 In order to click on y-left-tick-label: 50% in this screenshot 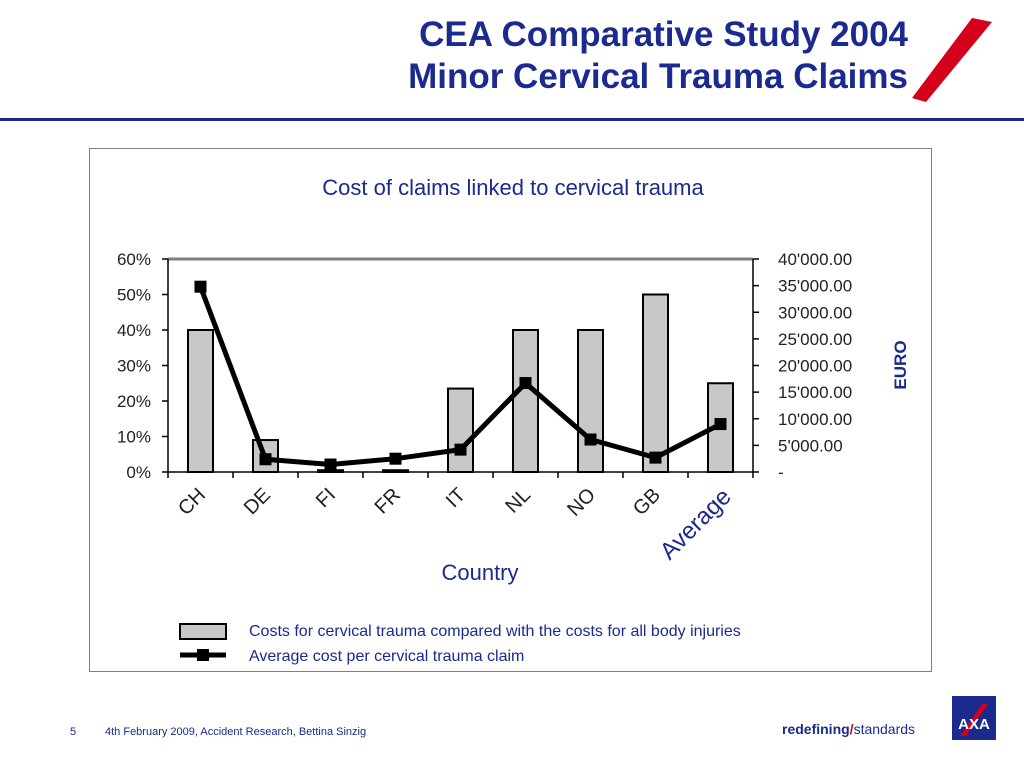, I will do `click(134, 295)`.